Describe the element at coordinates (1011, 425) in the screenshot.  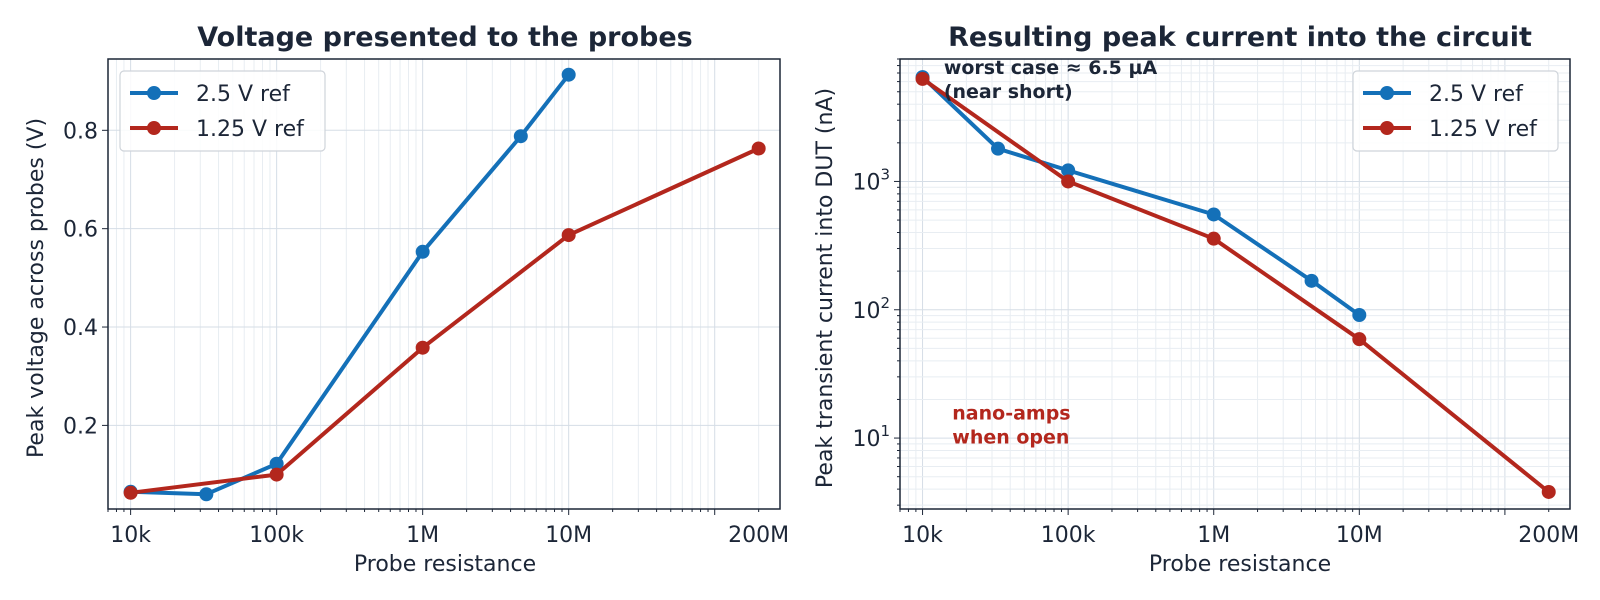
I see `annotation-text: nano-amps when open` at that location.